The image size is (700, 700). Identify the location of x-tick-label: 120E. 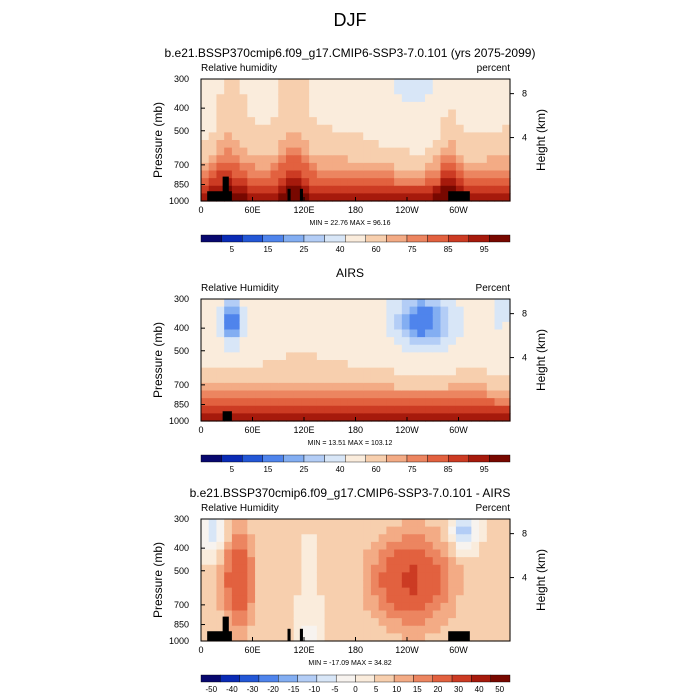
(303, 430).